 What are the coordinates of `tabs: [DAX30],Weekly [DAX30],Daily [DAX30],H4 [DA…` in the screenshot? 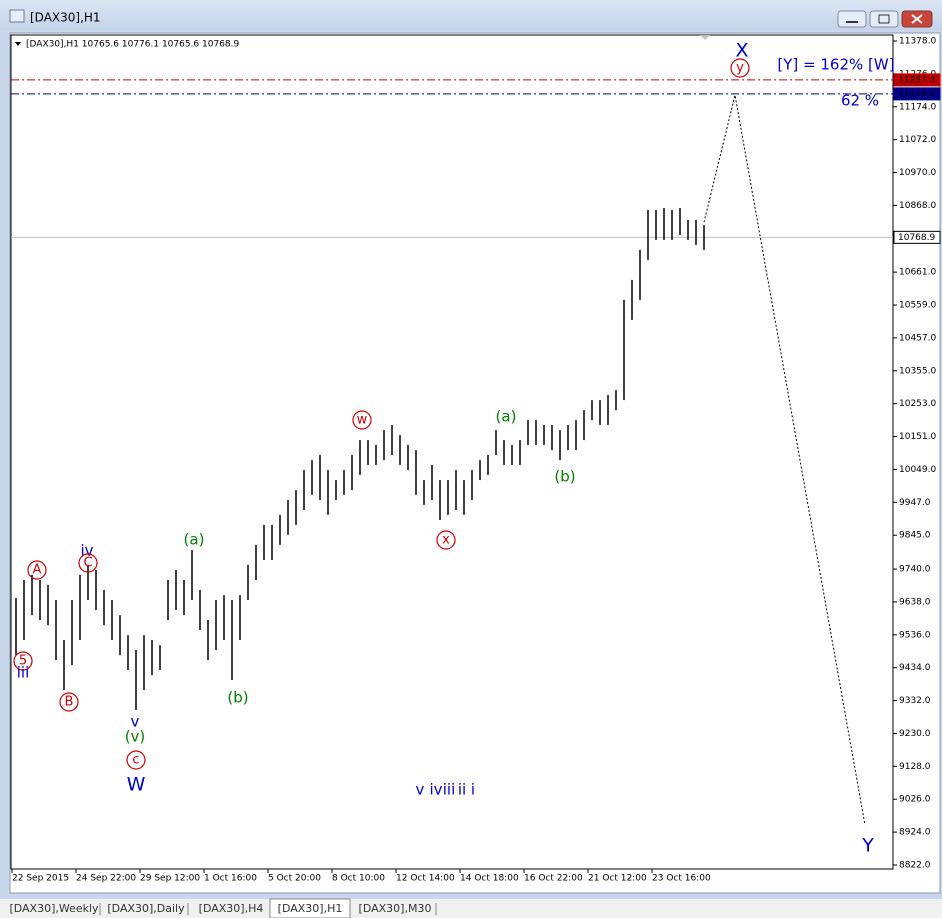 It's located at (223, 908).